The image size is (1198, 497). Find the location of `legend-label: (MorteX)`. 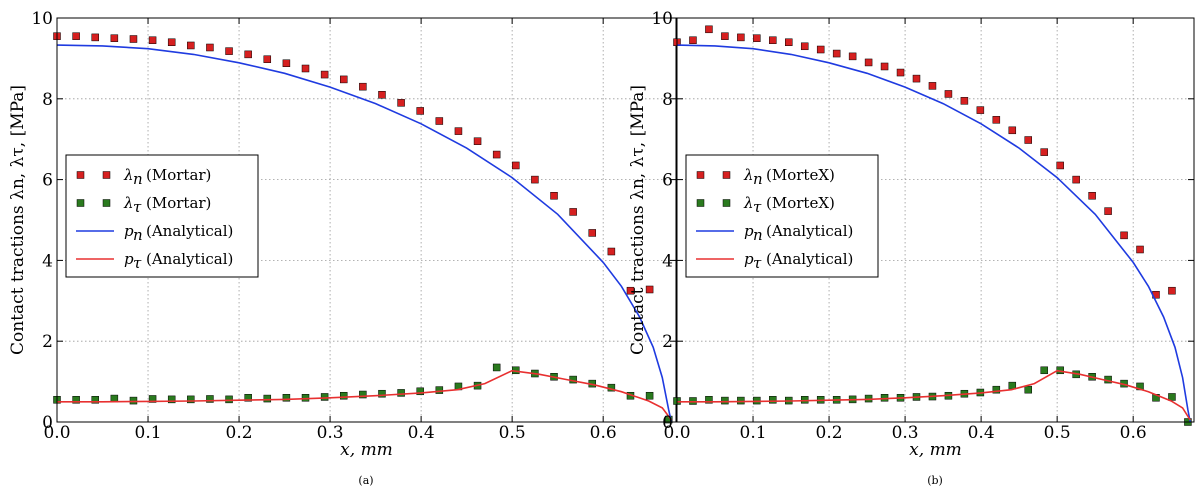

legend-label: (MorteX) is located at coordinates (800, 203).